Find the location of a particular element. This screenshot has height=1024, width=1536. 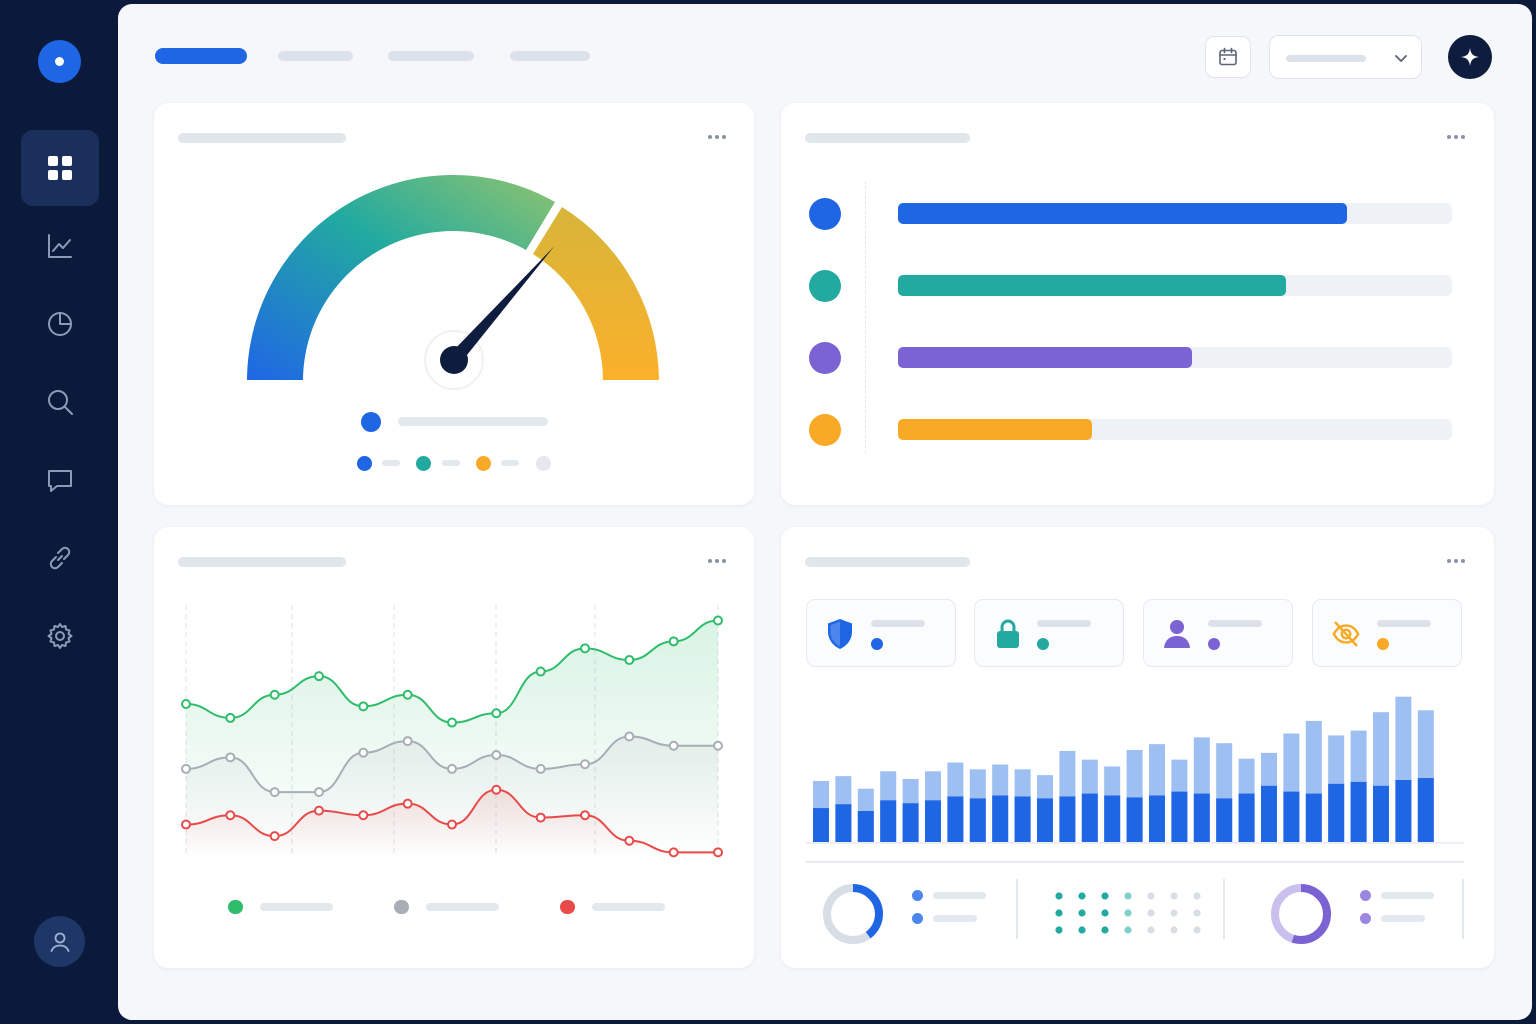

stat-tile-encryption is located at coordinates (1049, 633).